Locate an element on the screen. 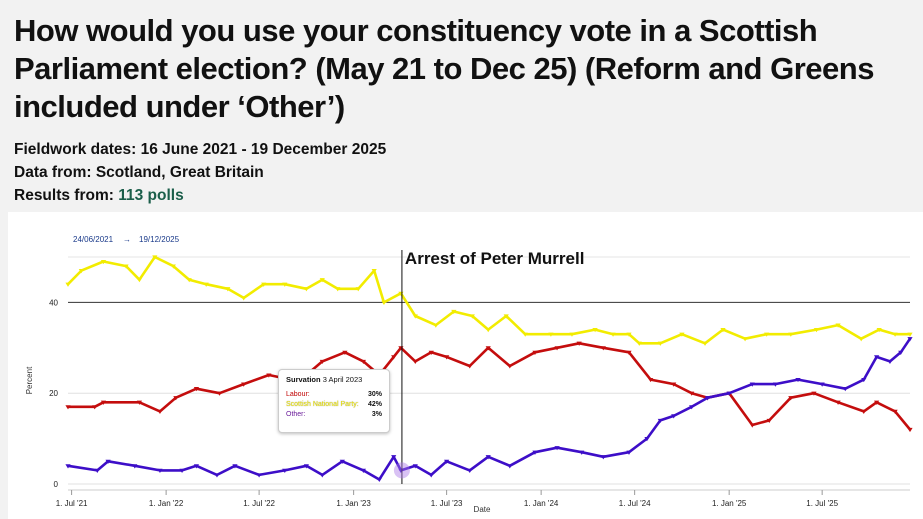 The height and width of the screenshot is (519, 923). y-tick-label: 0 is located at coordinates (56, 484).